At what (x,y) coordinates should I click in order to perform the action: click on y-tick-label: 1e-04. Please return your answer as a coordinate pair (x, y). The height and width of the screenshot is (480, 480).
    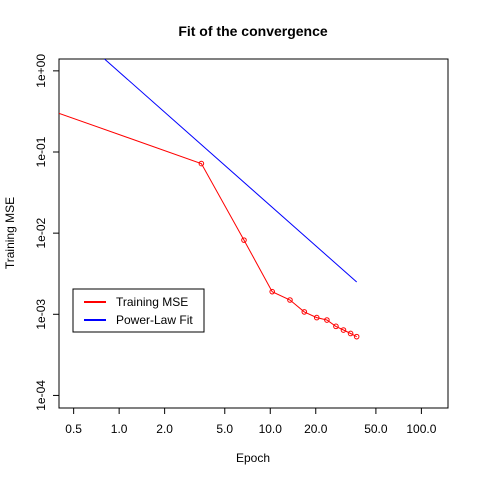
    Looking at the image, I should click on (41, 395).